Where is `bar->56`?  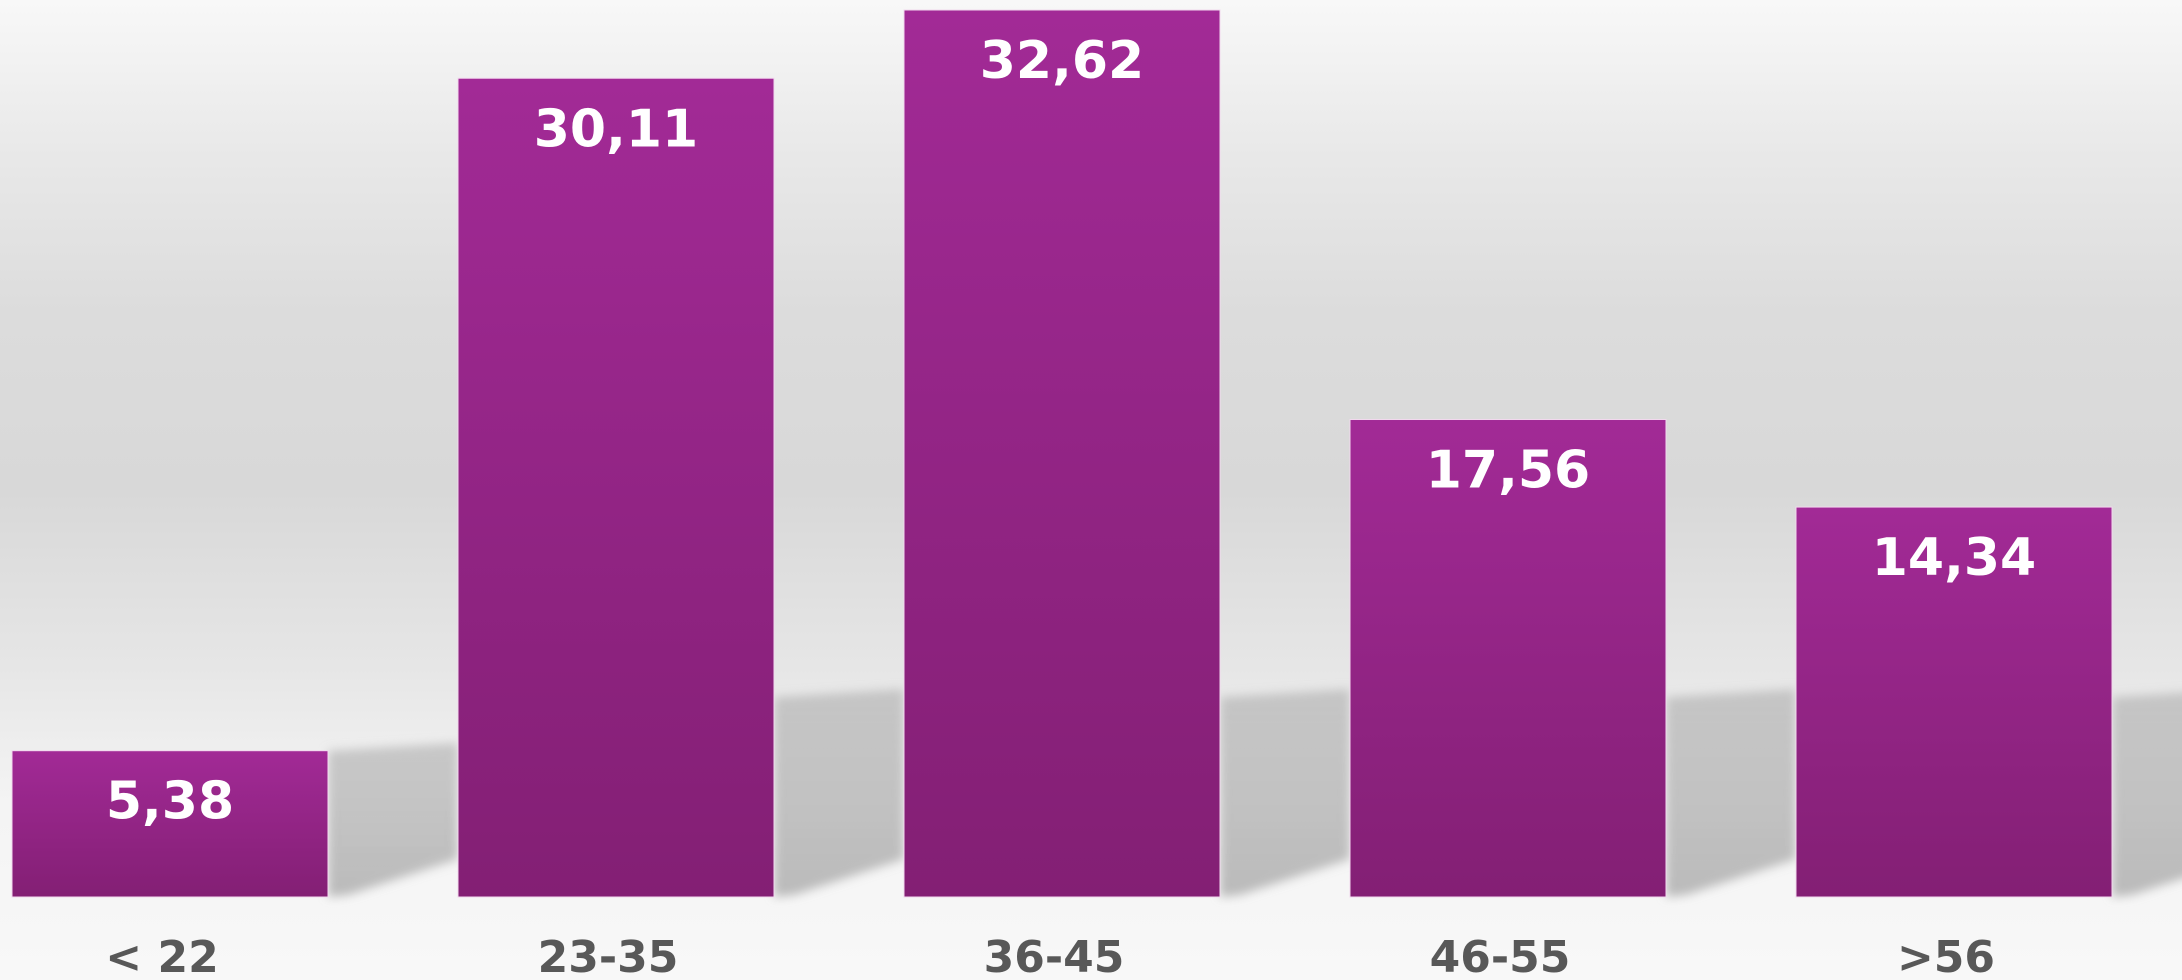 bar->56 is located at coordinates (1954, 702).